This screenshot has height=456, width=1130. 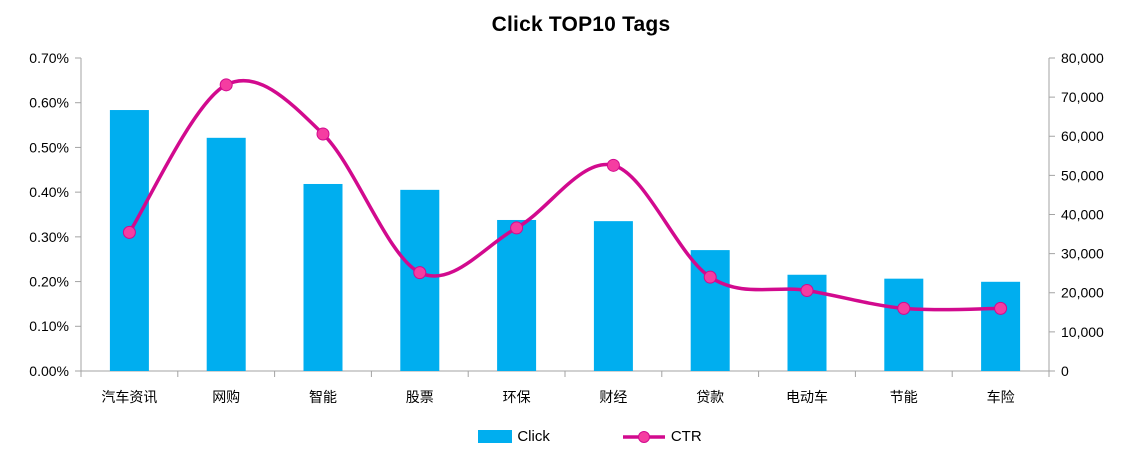 I want to click on click-legend-swatch-icon, so click(x=495, y=436).